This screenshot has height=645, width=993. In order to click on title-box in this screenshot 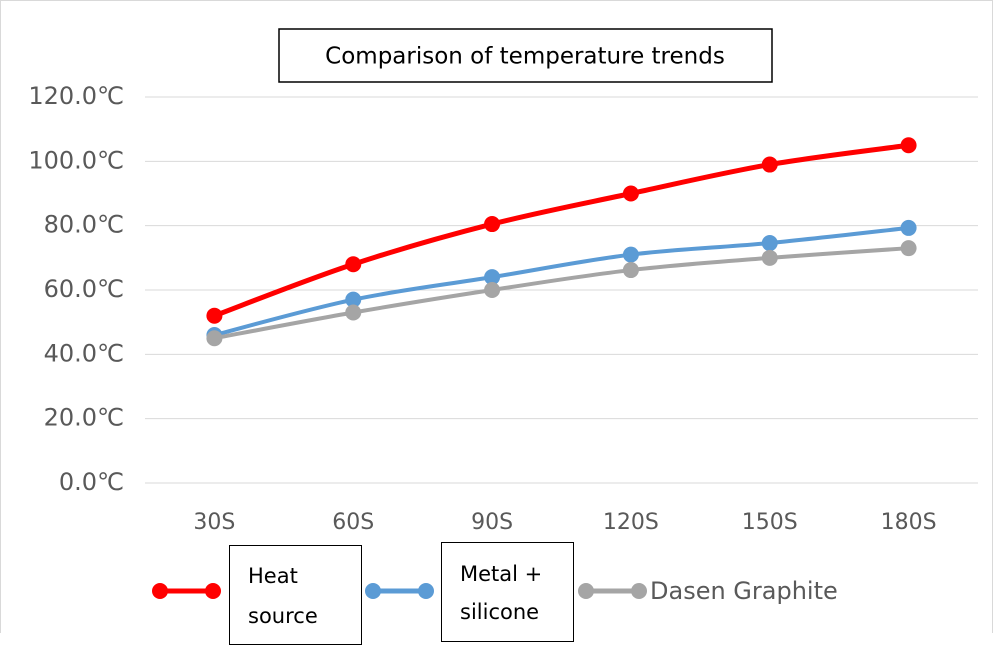, I will do `click(525, 55)`.